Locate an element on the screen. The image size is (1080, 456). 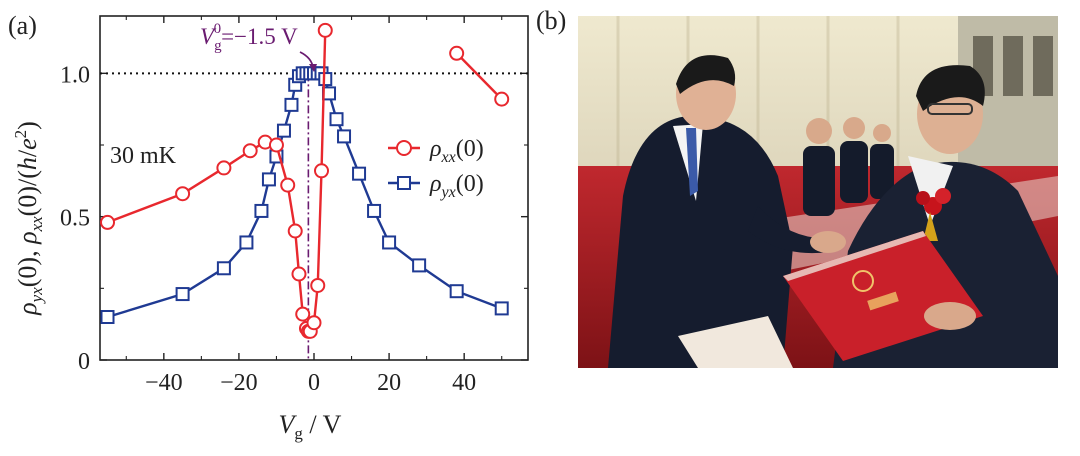
legend-entry-rho-xx: ρxx(0) is located at coordinates (436, 151).